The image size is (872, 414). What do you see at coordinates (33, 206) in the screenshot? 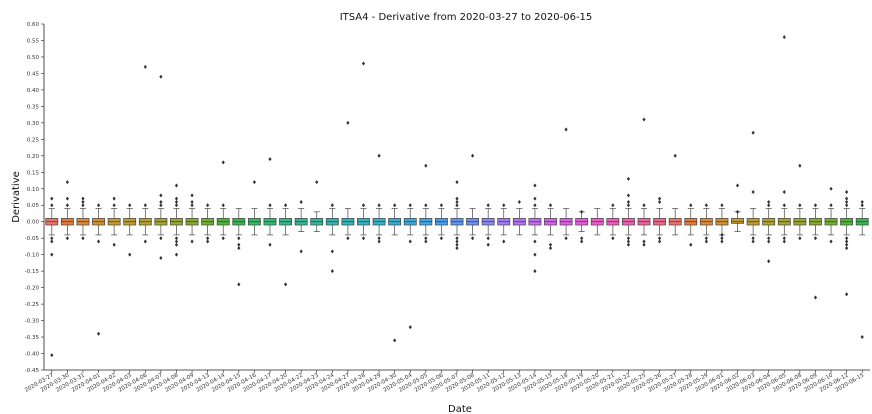
I see `y-tick-label: 0.05` at bounding box center [33, 206].